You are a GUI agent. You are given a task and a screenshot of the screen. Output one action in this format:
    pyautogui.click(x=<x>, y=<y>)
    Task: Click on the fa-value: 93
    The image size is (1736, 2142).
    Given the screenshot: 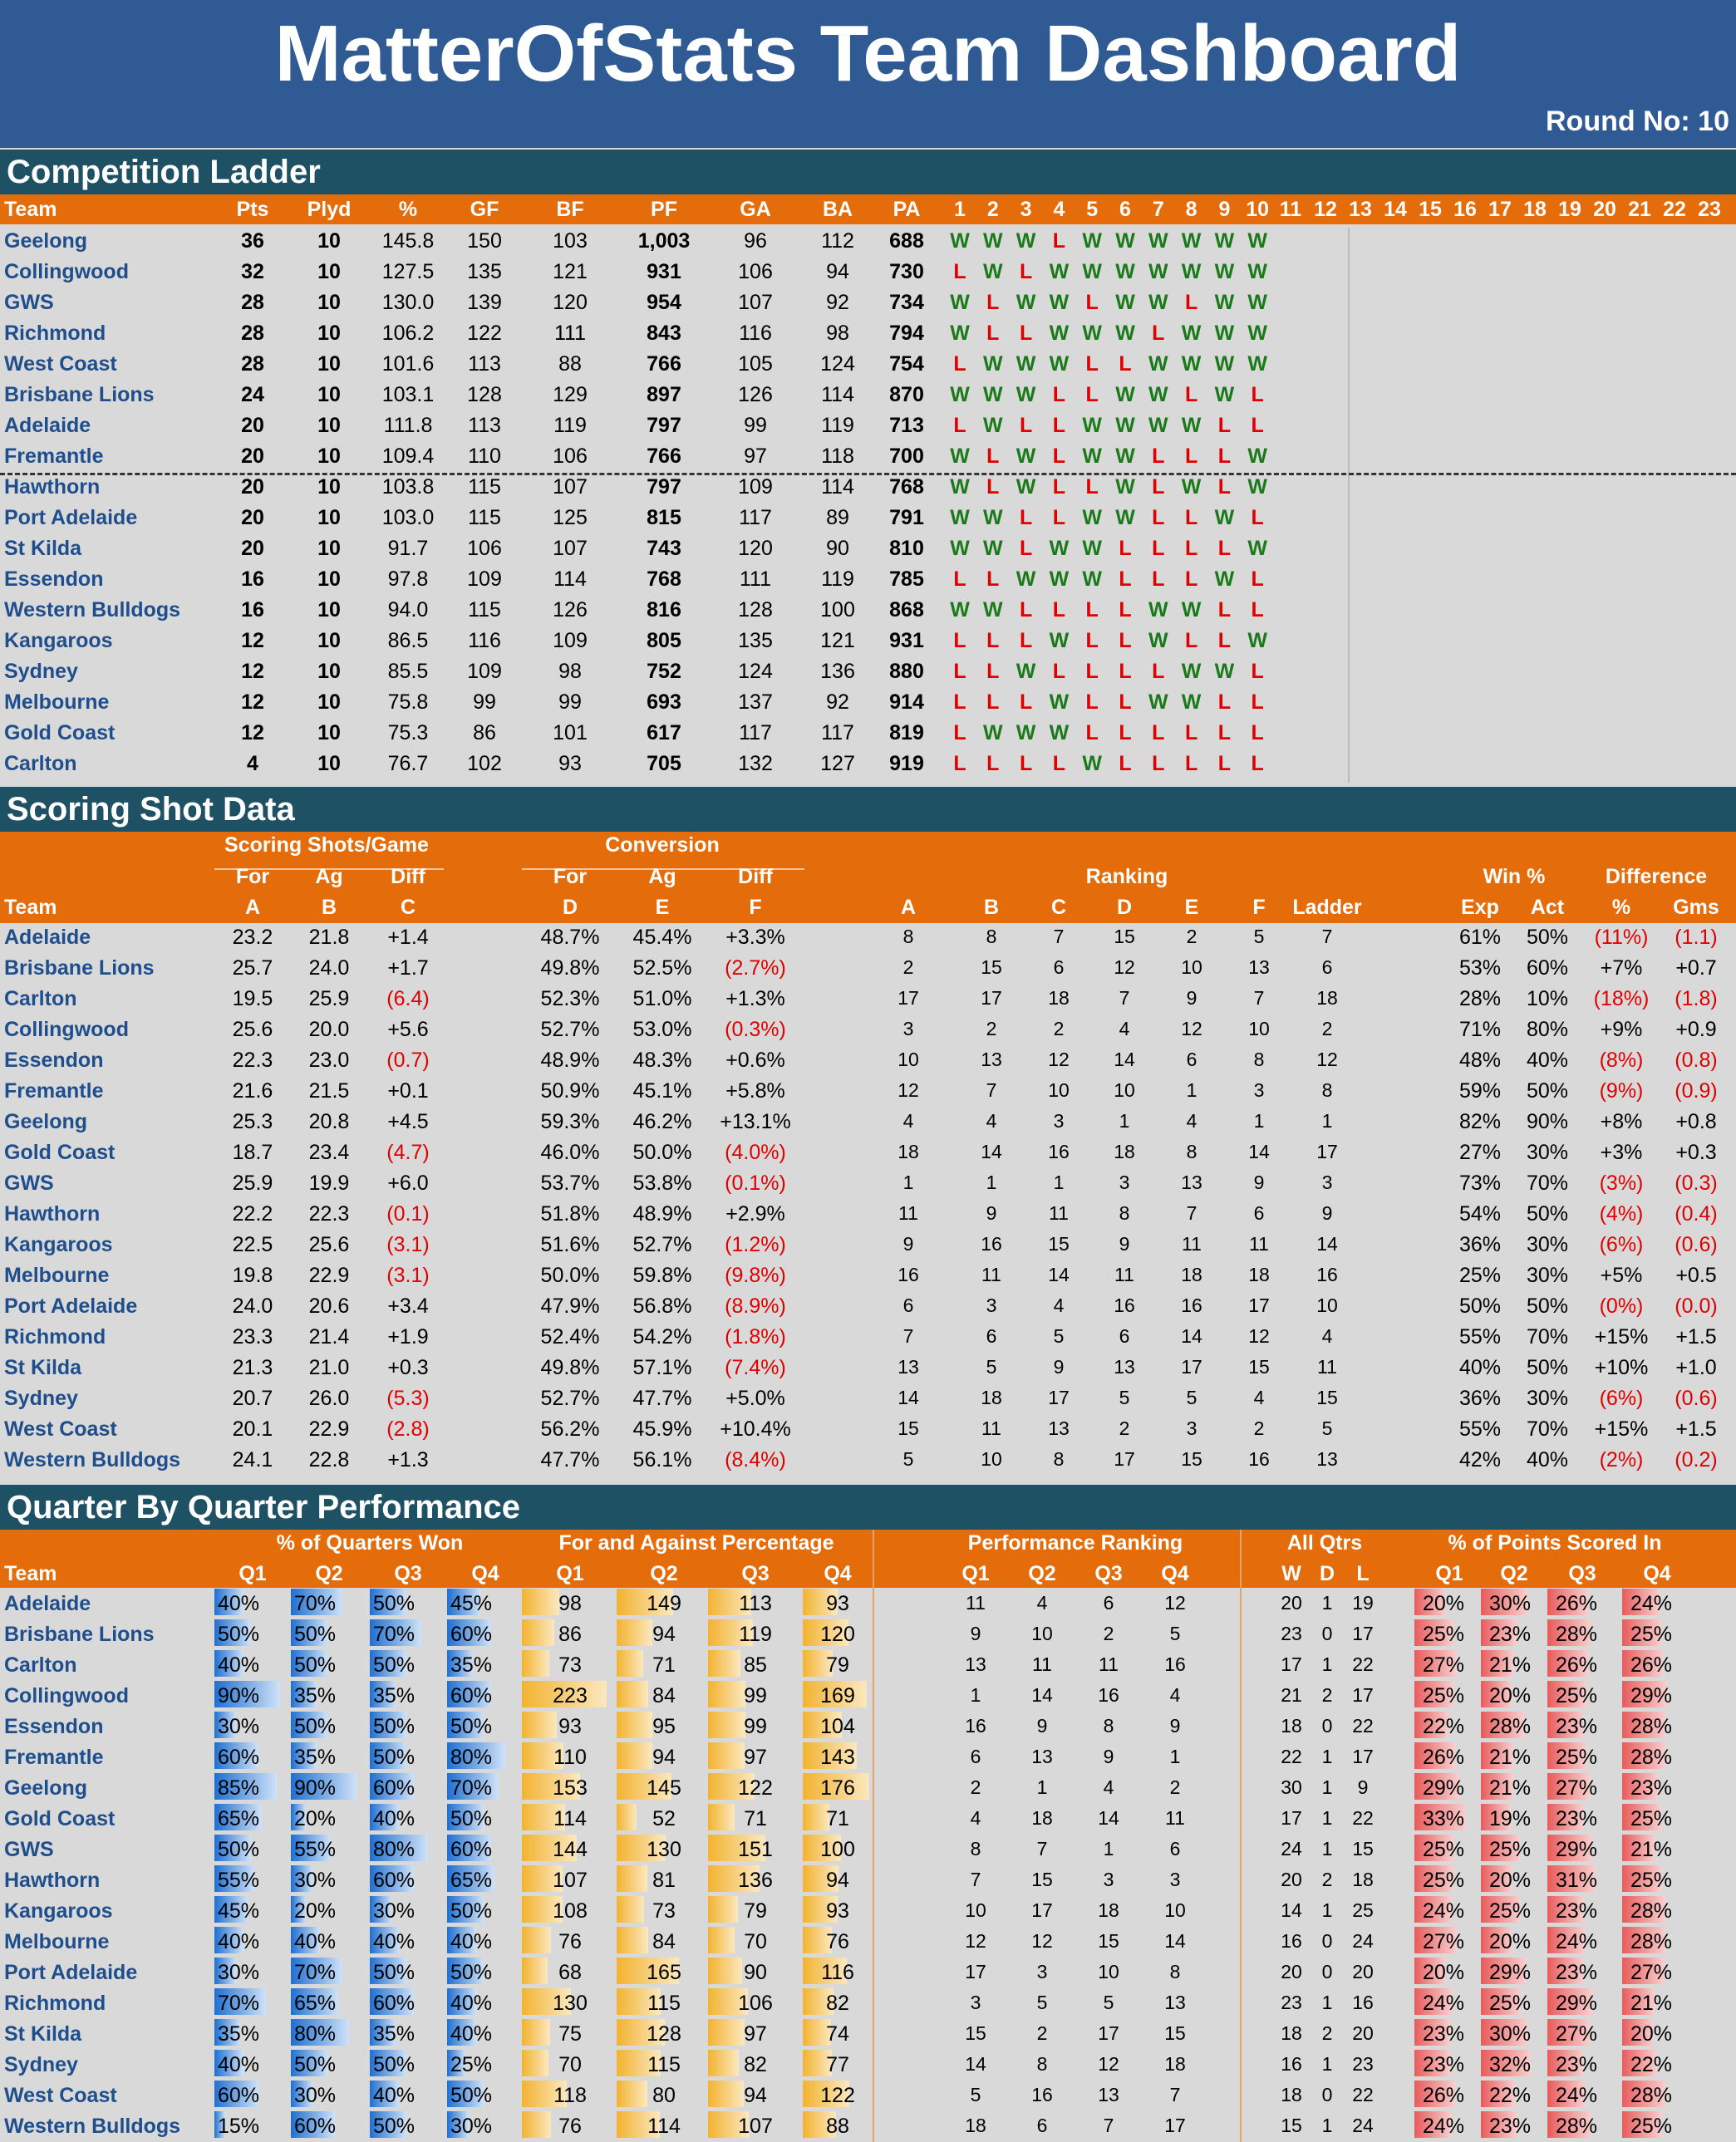 What is the action you would take?
    pyautogui.click(x=570, y=1726)
    